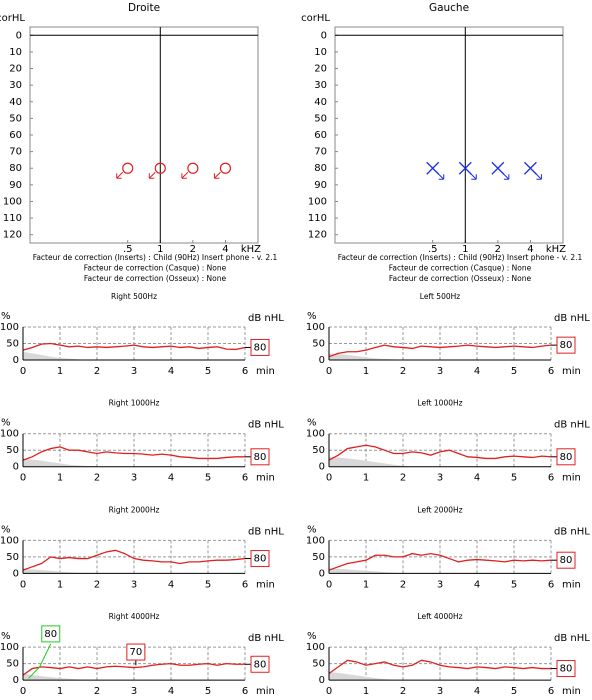 This screenshot has height=700, width=592. Describe the element at coordinates (134, 296) in the screenshot. I see `chart-title: Right 500Hz` at that location.